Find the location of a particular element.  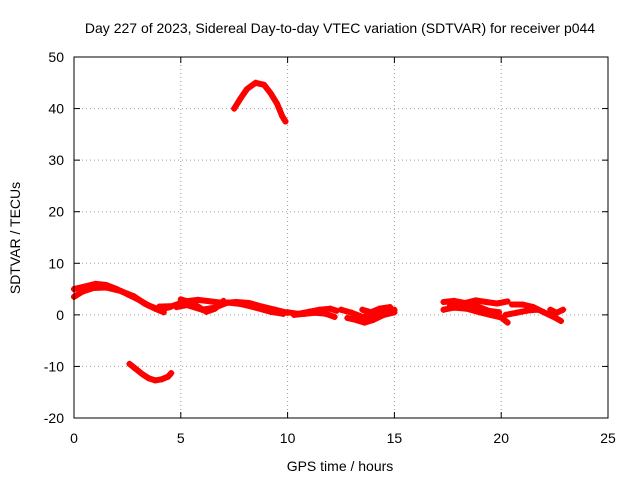

y-axis-label: SDTVAR / TECUs is located at coordinates (15, 238).